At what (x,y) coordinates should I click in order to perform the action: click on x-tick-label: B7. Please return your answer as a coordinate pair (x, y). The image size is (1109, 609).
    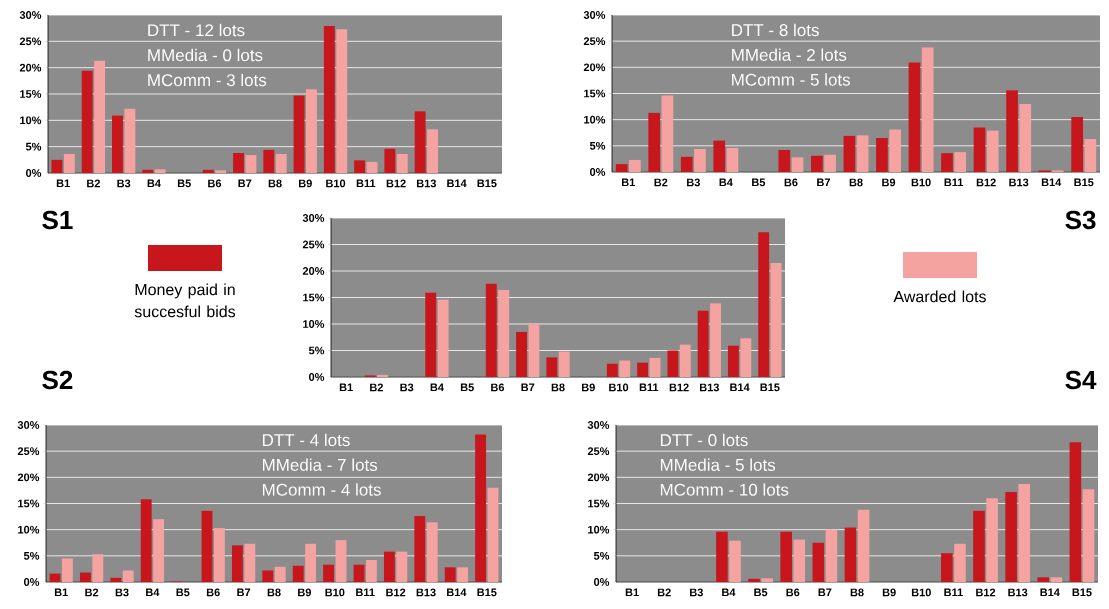
    Looking at the image, I should click on (825, 592).